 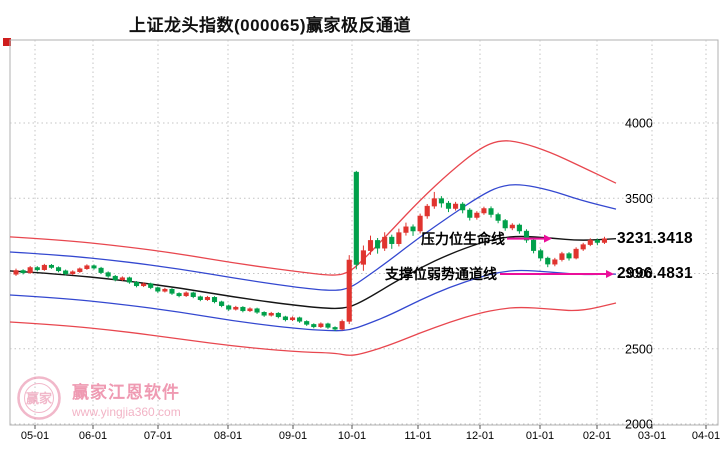 I want to click on y-axis-label: 3500, so click(x=639, y=199).